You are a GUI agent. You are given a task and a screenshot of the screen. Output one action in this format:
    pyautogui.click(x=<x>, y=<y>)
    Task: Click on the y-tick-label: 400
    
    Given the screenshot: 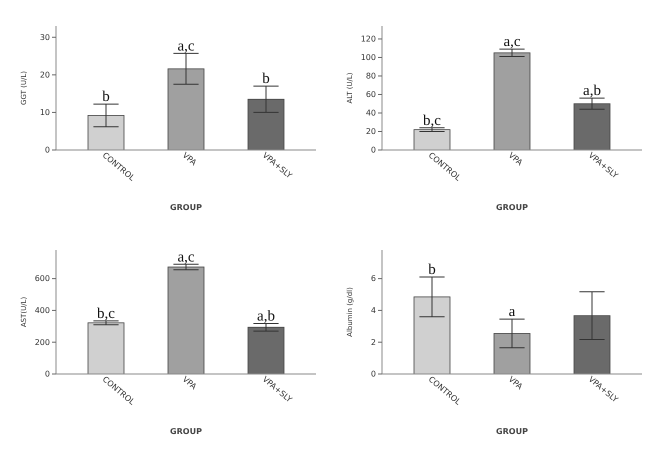 What is the action you would take?
    pyautogui.click(x=42, y=310)
    